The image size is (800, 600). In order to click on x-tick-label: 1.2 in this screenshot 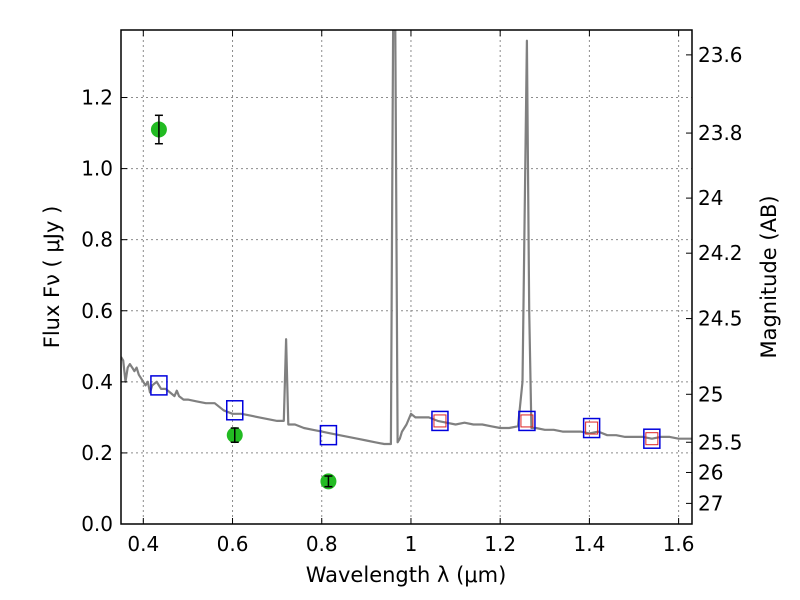, I will do `click(500, 544)`.